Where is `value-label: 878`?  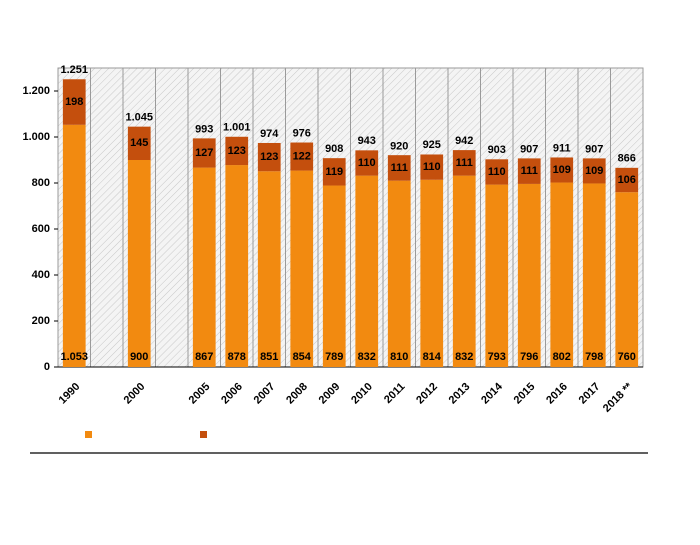 value-label: 878 is located at coordinates (237, 357).